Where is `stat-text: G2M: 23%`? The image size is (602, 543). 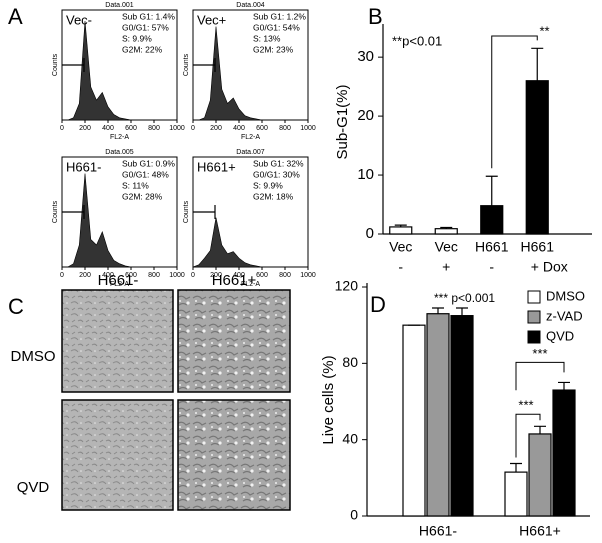 stat-text: G2M: 23% is located at coordinates (273, 49).